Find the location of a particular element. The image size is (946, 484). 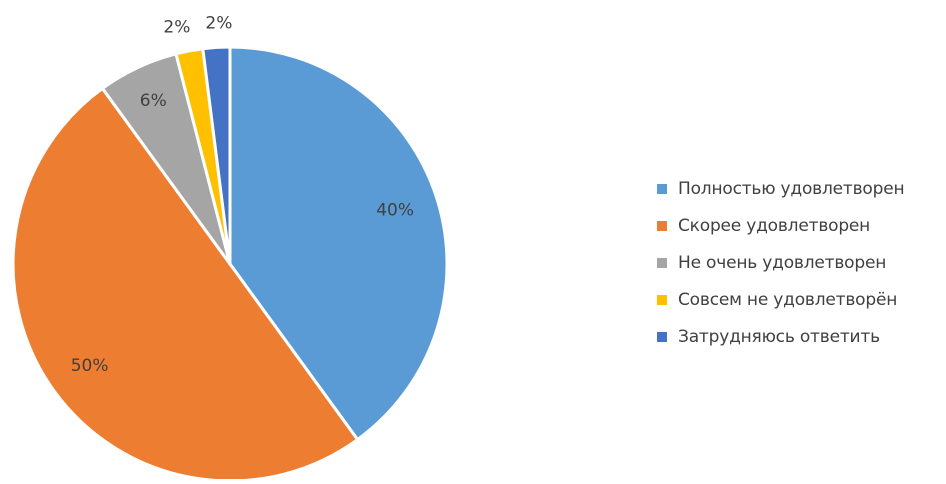

data-label-fully-satisfied: 40% is located at coordinates (395, 210).